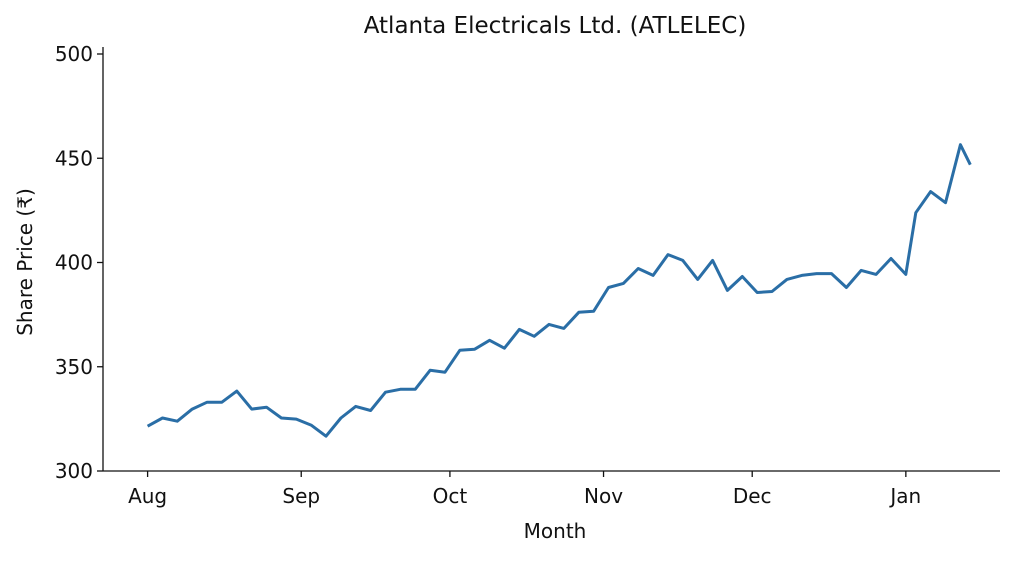 Image resolution: width=1024 pixels, height=563 pixels. What do you see at coordinates (74, 471) in the screenshot?
I see `y-tick-label: 300` at bounding box center [74, 471].